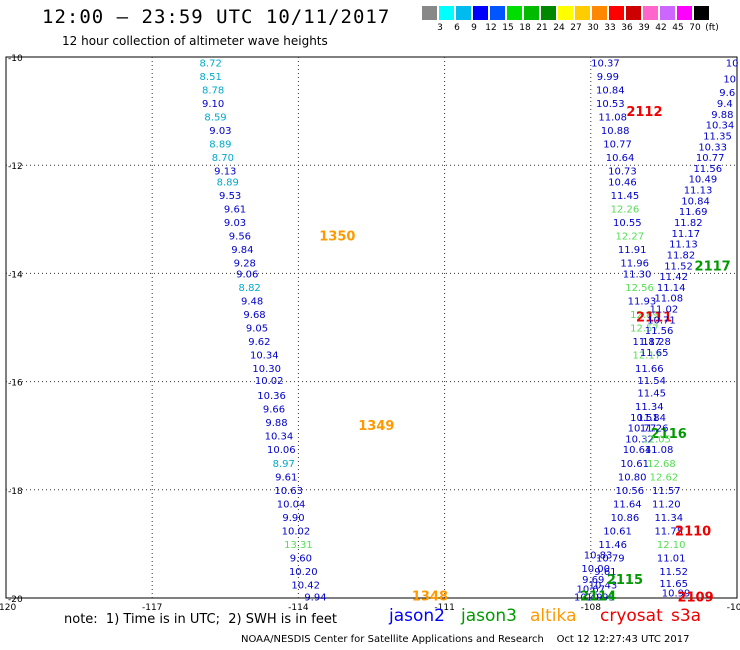 This screenshot has width=740, height=650. Describe the element at coordinates (664, 310) in the screenshot. I see `wave-height-value: 11.02` at that location.